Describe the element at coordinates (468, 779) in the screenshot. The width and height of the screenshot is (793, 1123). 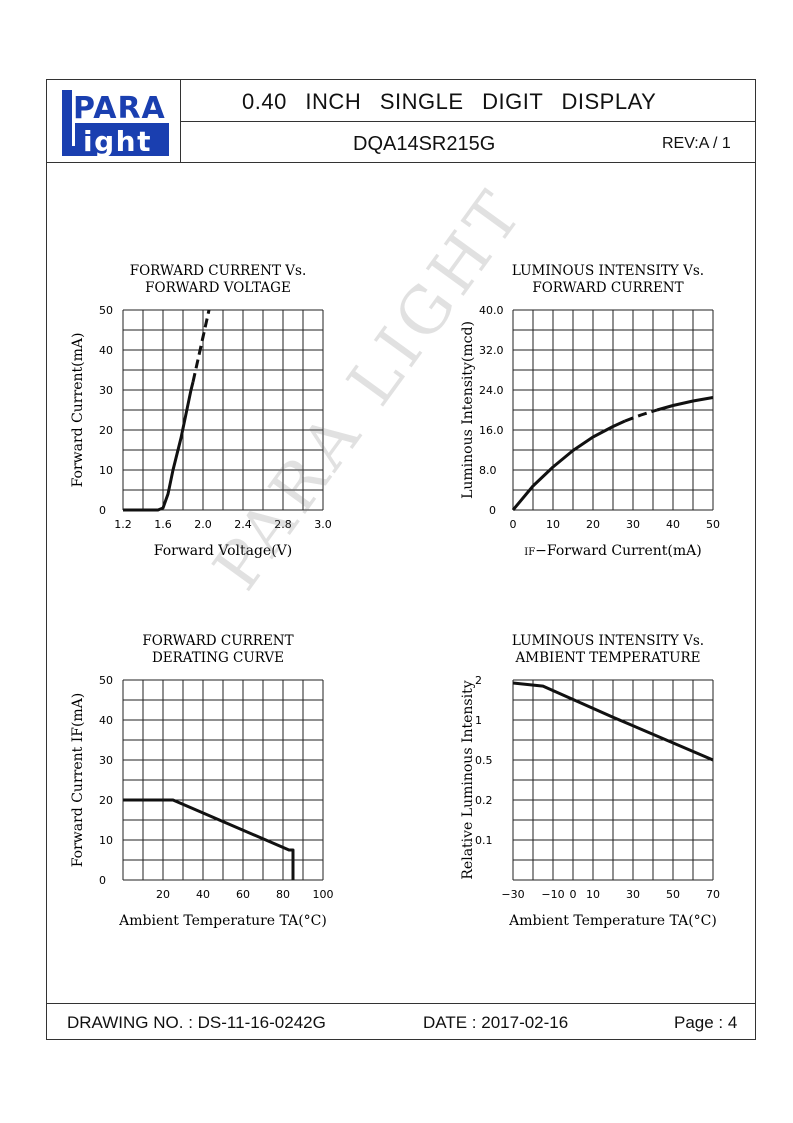
I see `y-axis-label: Relative Luminous Intensity` at that location.